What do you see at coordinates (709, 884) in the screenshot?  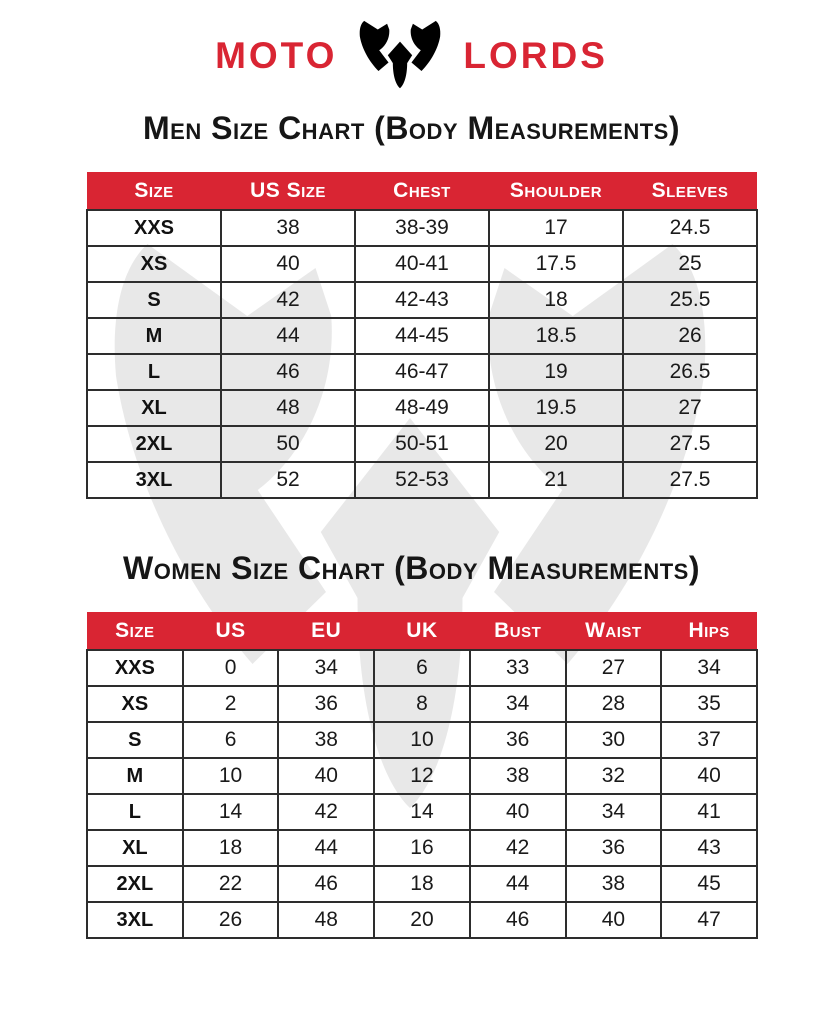 I see `measurement-cell: 45` at bounding box center [709, 884].